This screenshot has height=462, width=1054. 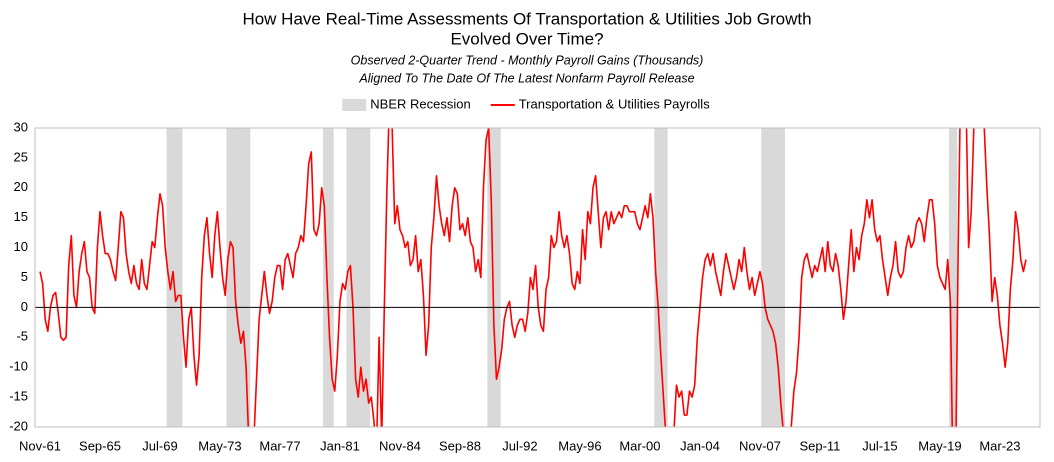 I want to click on legend-label: NBER Recession, so click(x=420, y=103).